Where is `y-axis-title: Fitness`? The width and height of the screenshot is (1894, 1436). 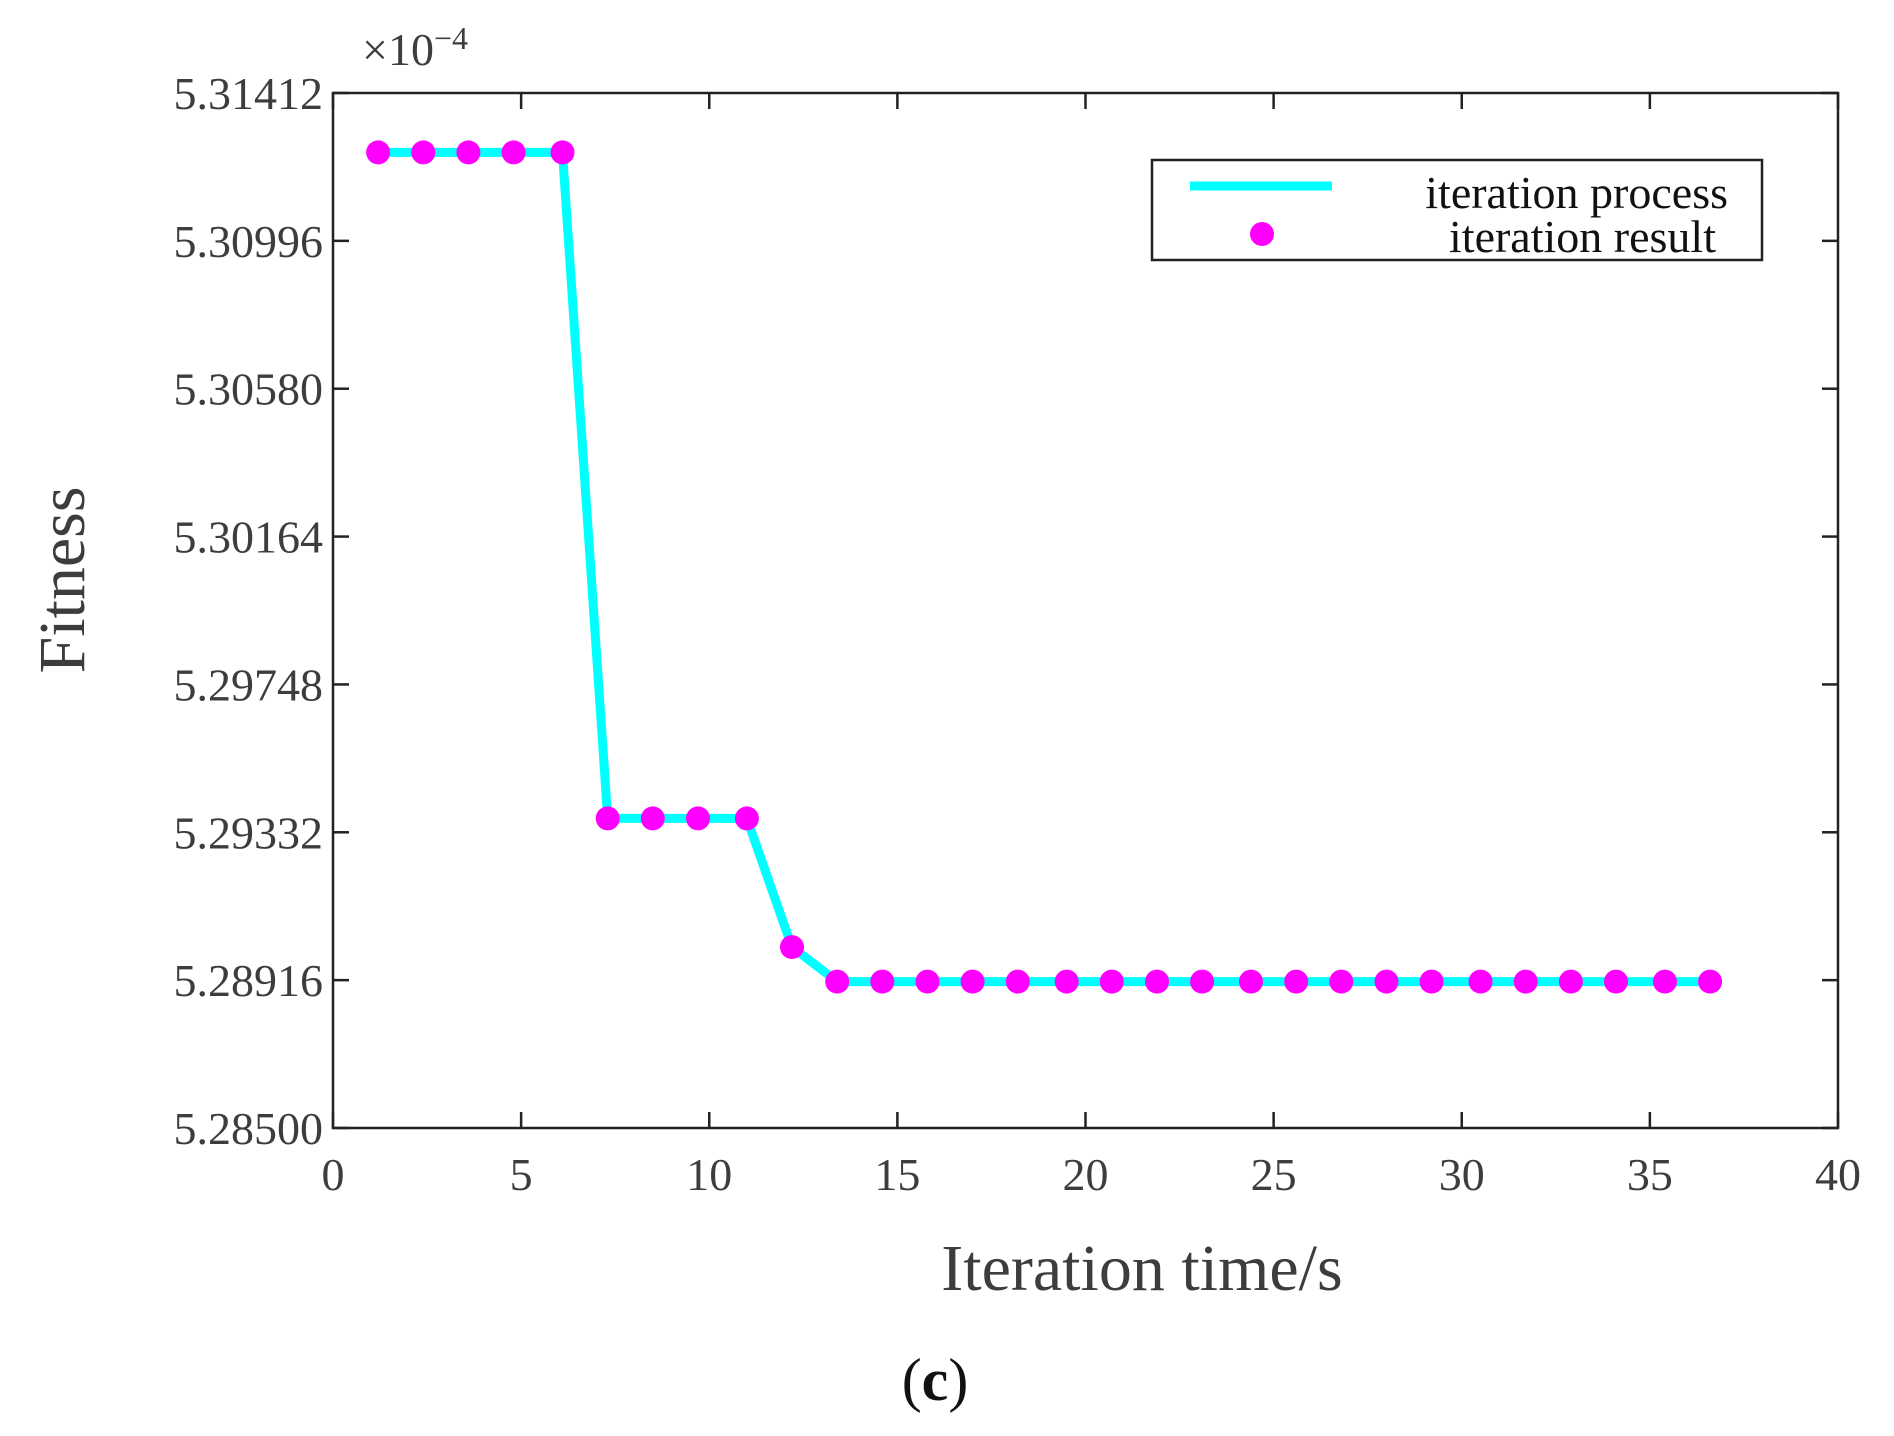
y-axis-title: Fitness is located at coordinates (62, 579).